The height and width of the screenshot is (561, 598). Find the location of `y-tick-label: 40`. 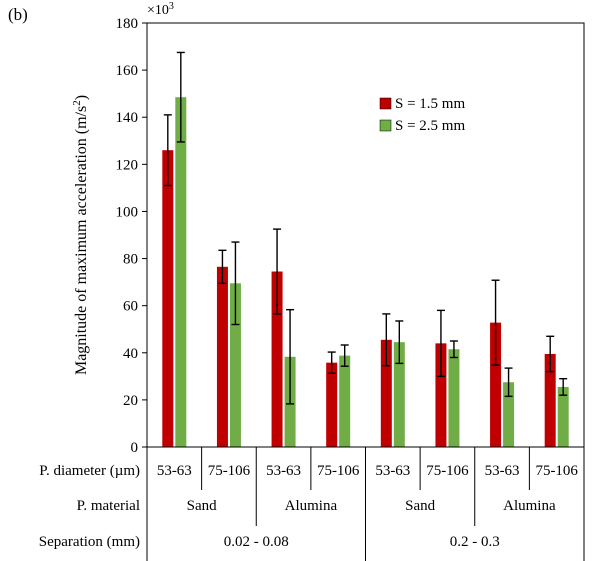

y-tick-label: 40 is located at coordinates (130, 354).